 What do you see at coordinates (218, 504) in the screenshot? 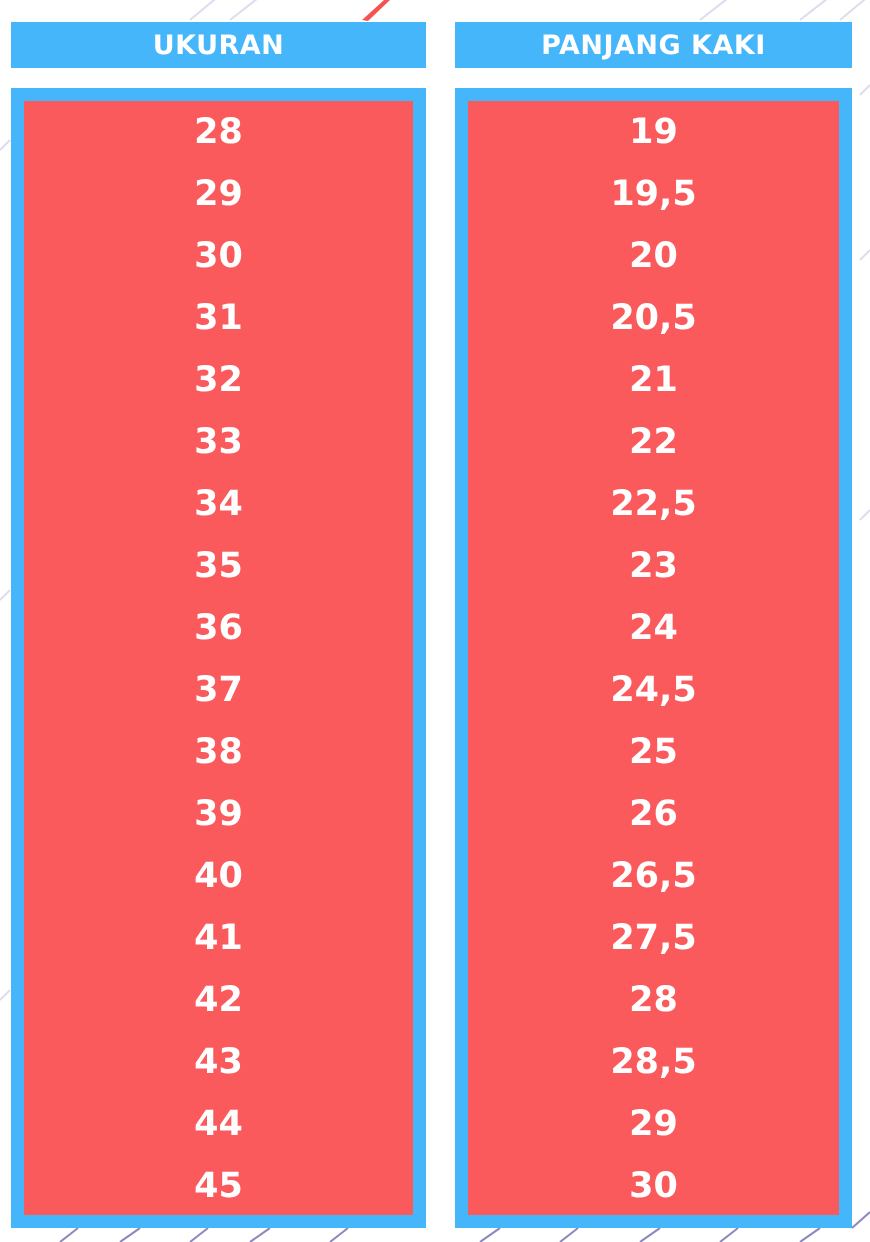
I see `size-value: 34` at bounding box center [218, 504].